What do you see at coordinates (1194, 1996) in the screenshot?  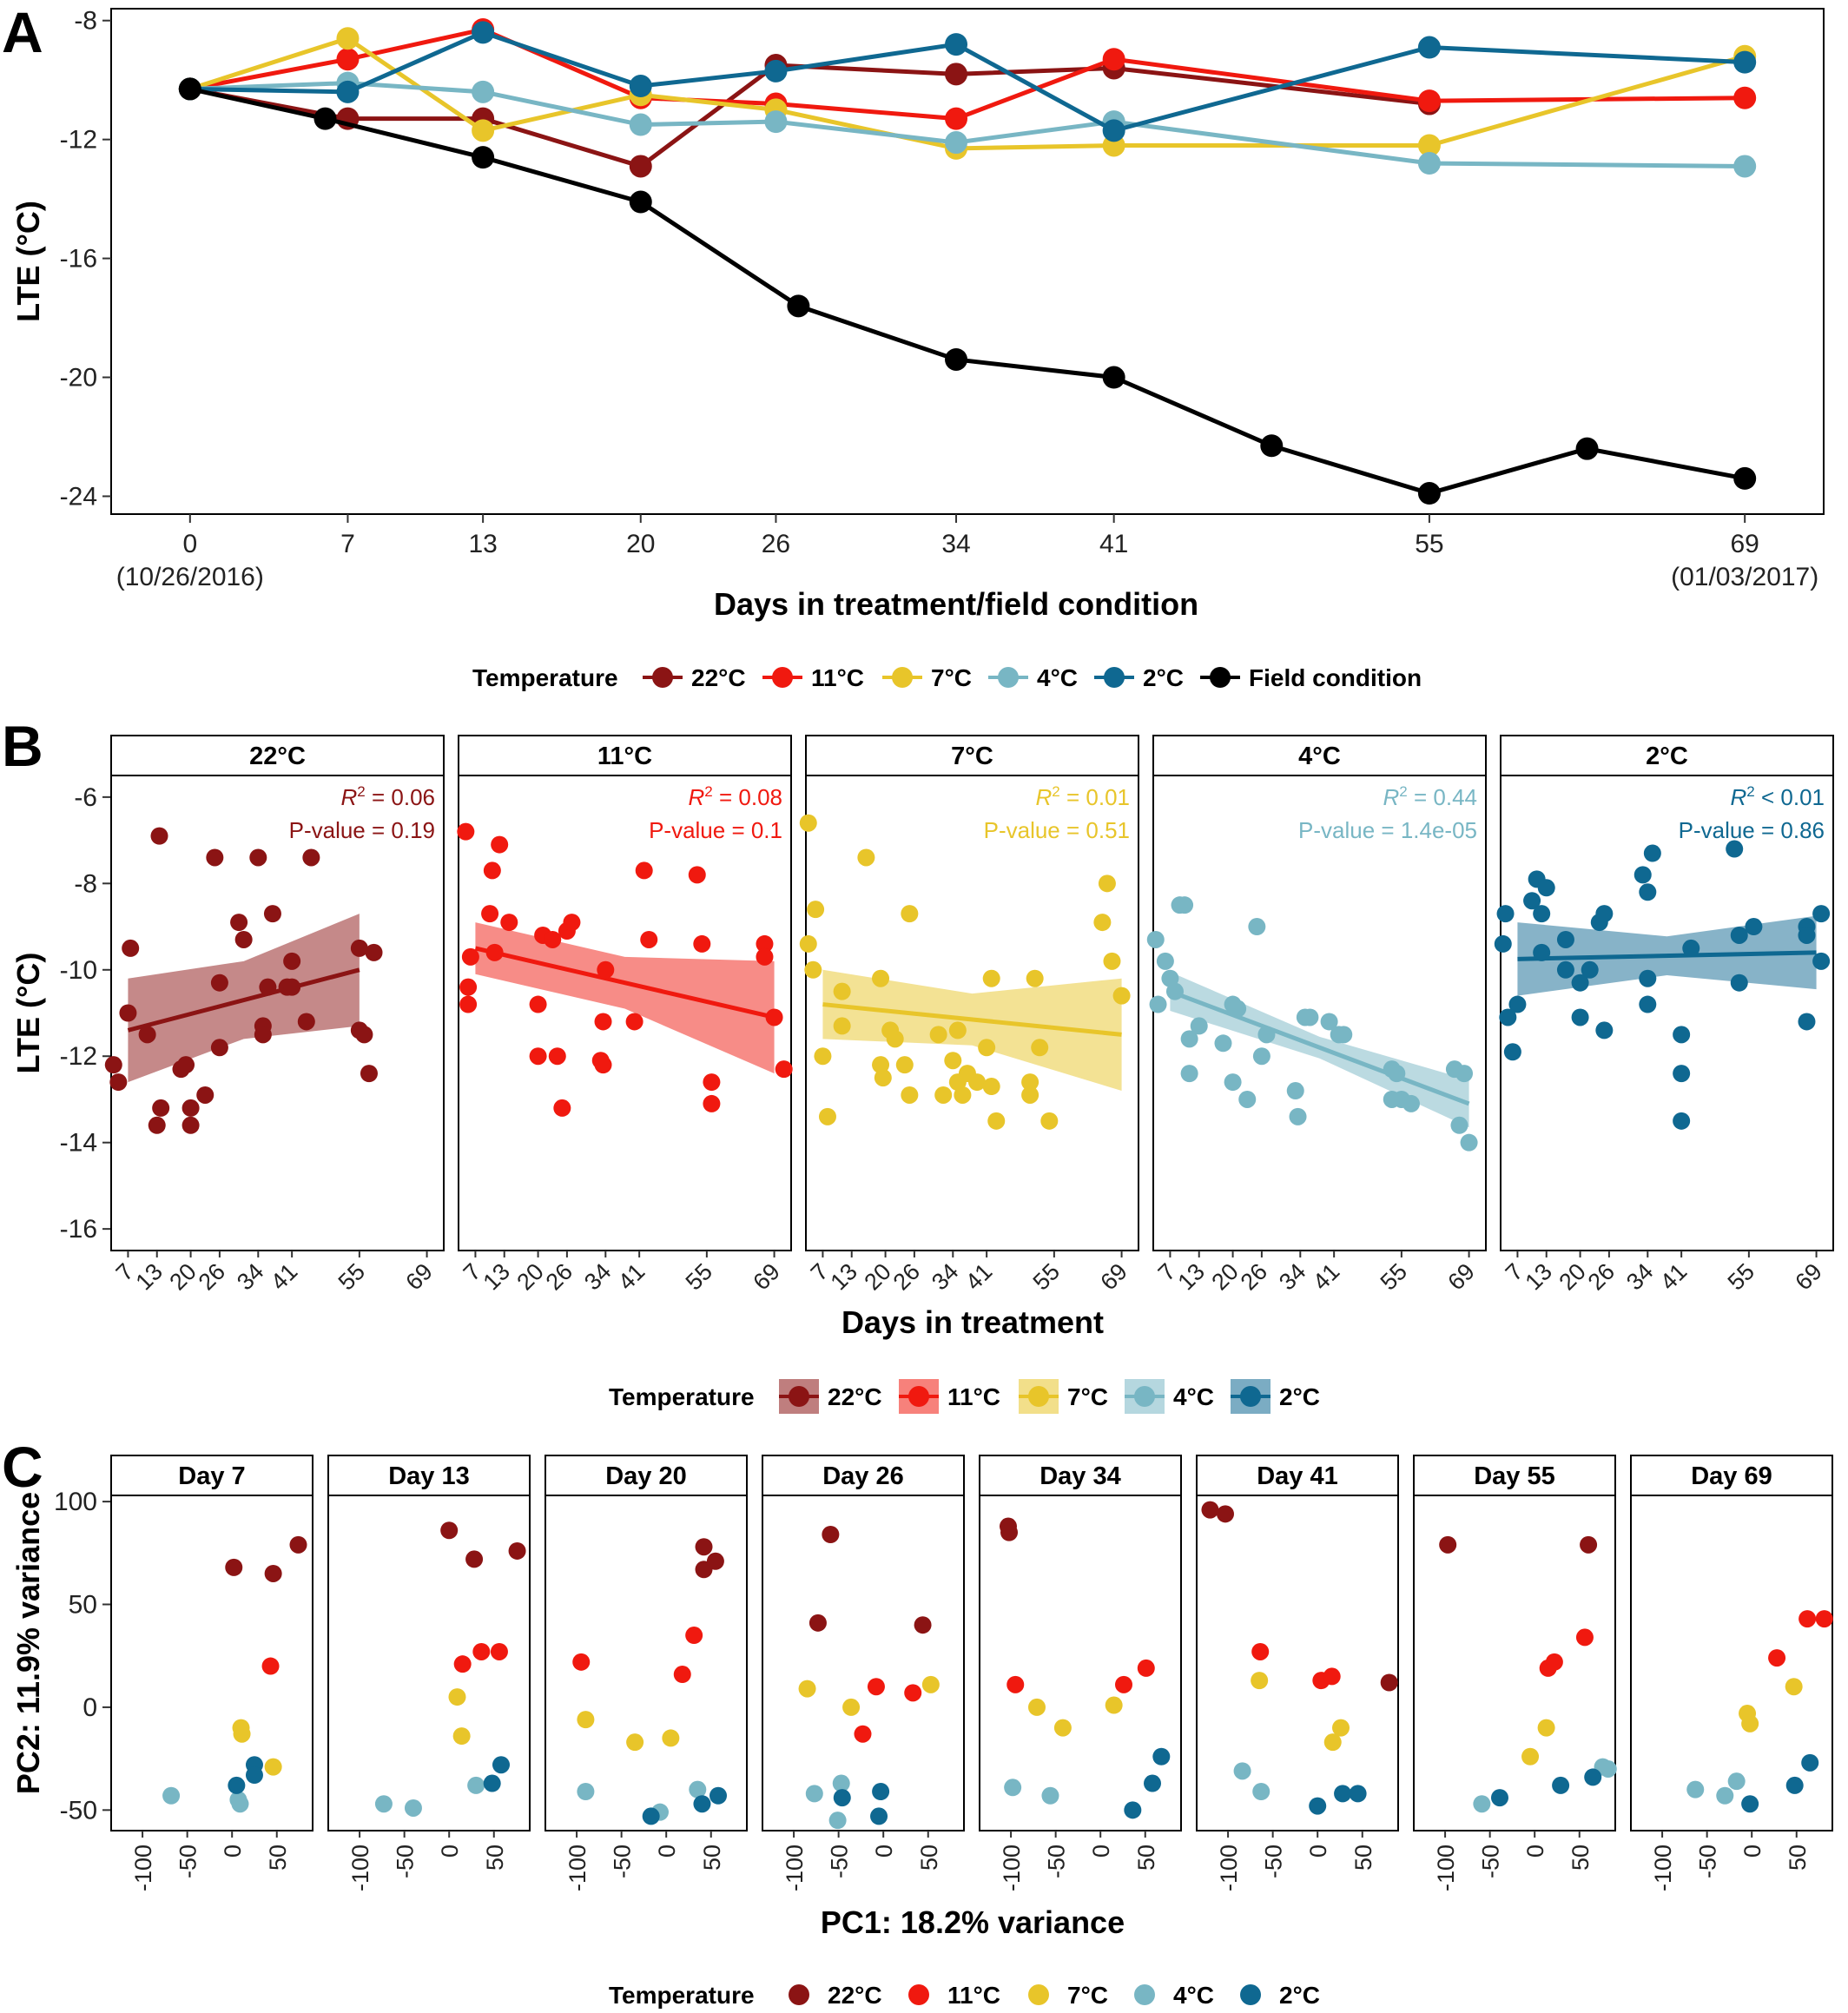 I see `legend-item-4c: 4°C` at bounding box center [1194, 1996].